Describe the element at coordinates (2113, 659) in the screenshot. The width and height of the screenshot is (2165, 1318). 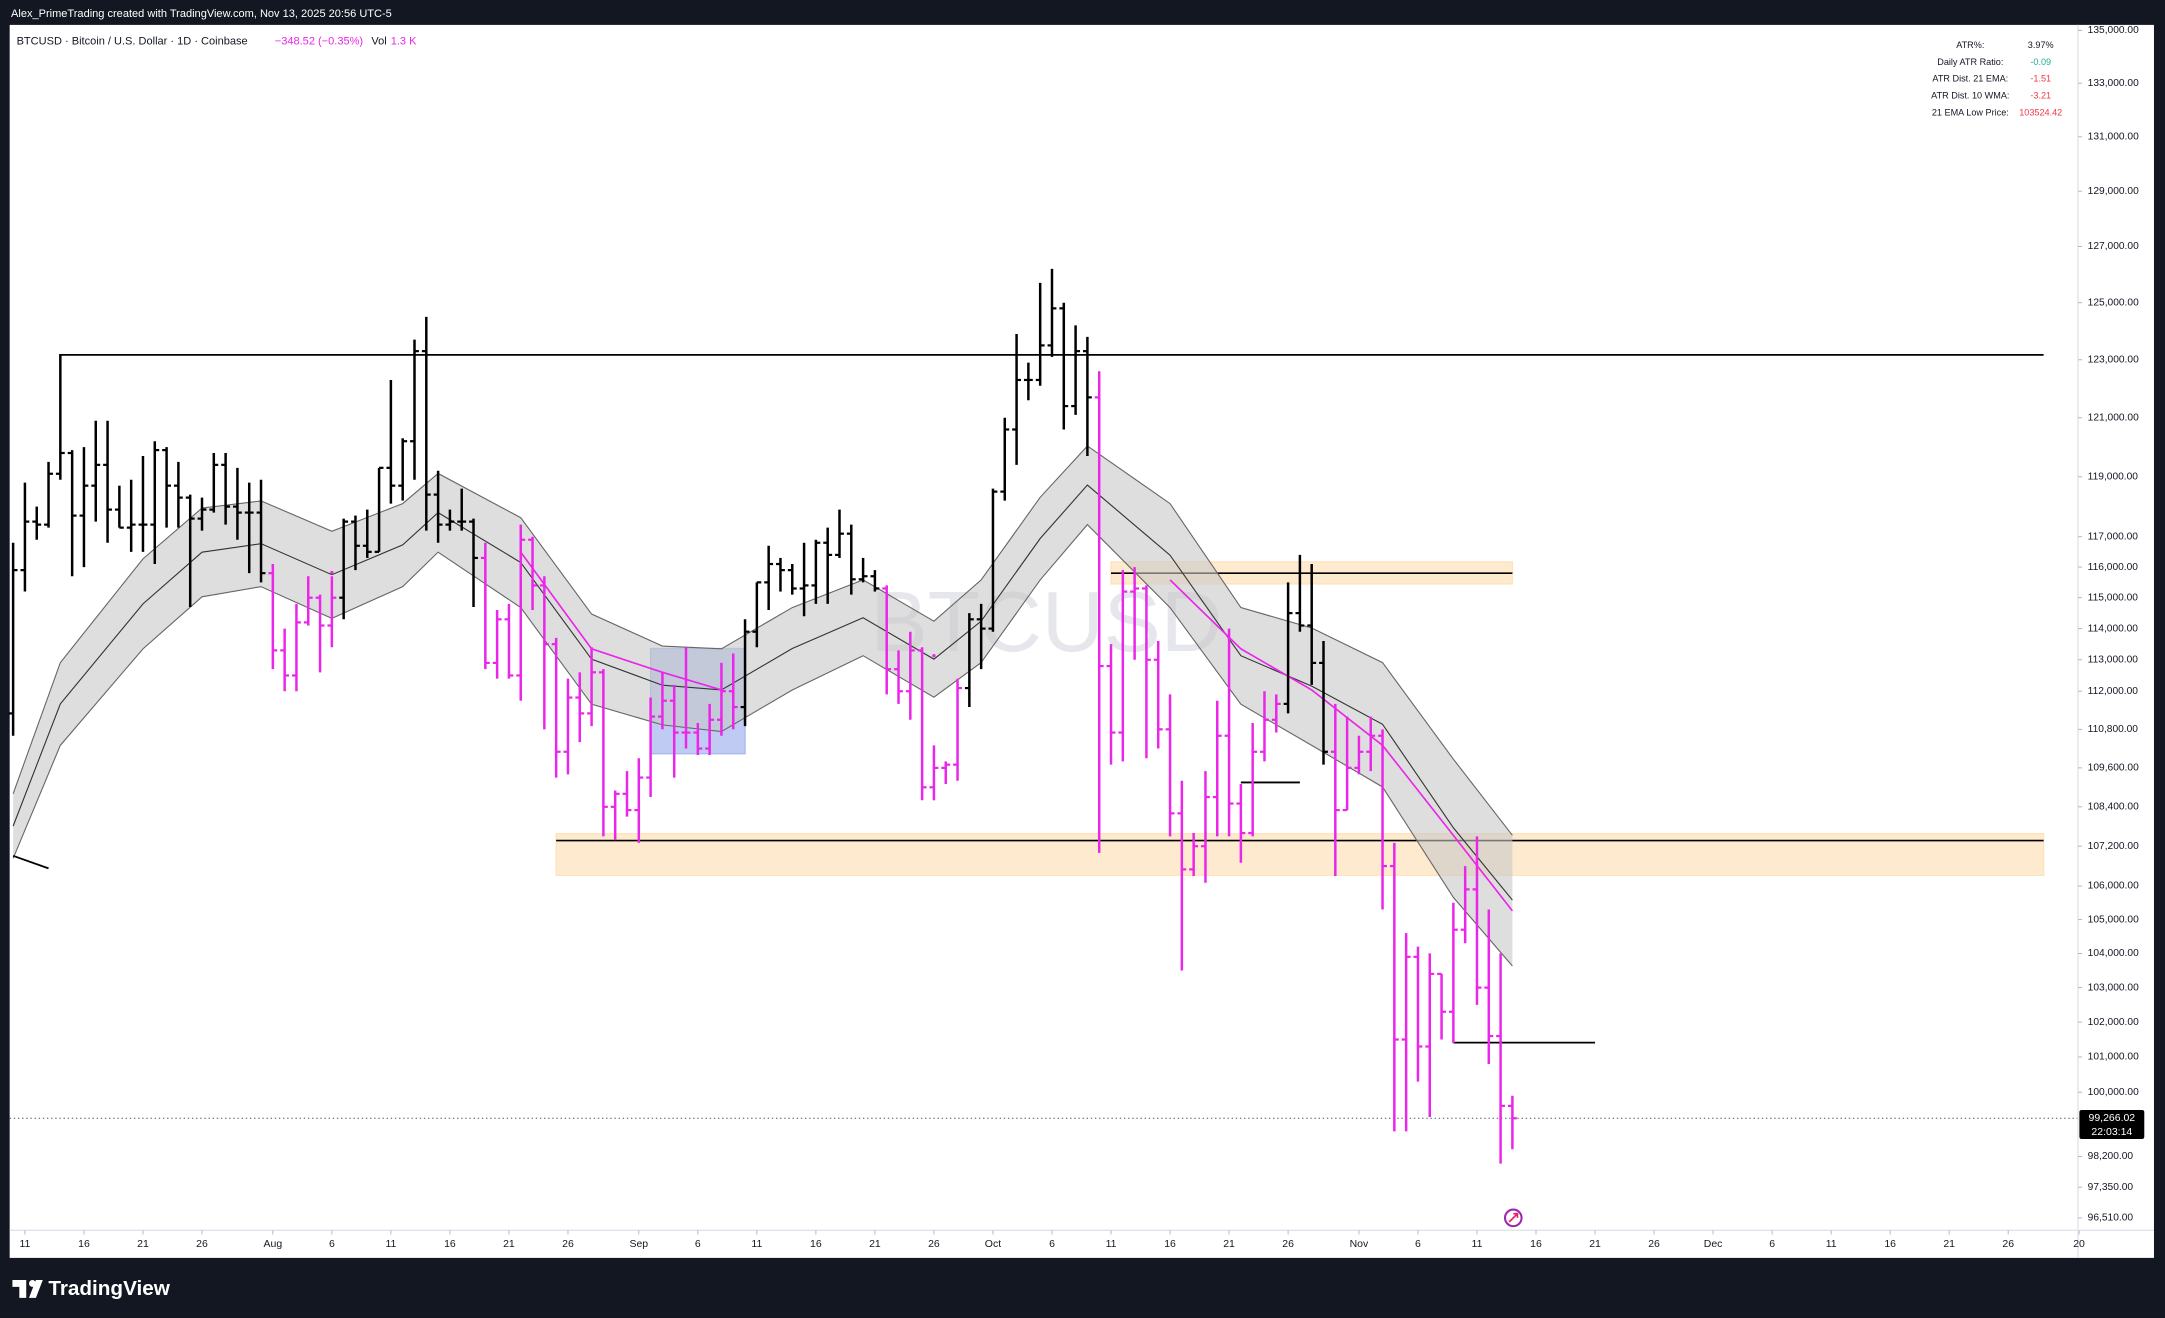
I see `y-tick-label: 113,000.00` at that location.